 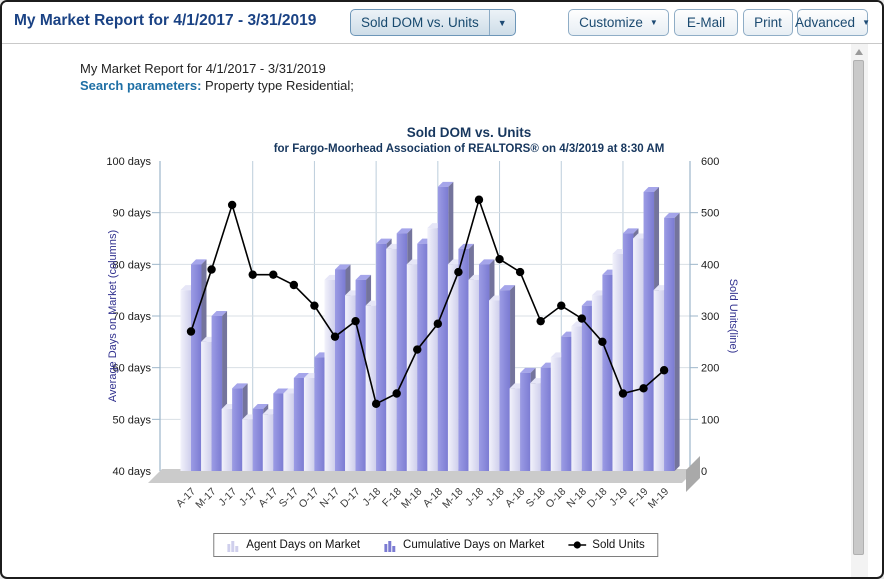 I want to click on svg-text: M-19, so click(x=659, y=499).